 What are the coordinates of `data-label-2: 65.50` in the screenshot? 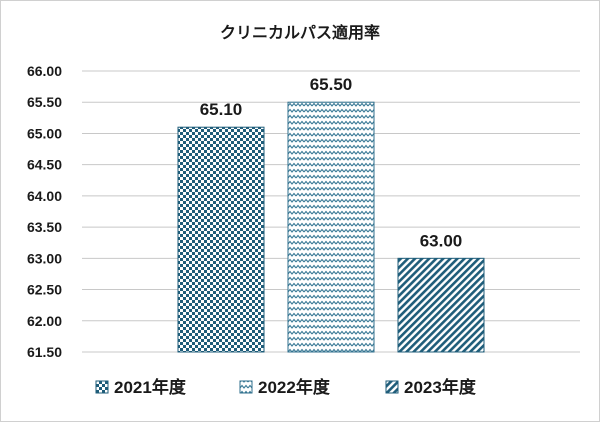 It's located at (331, 84).